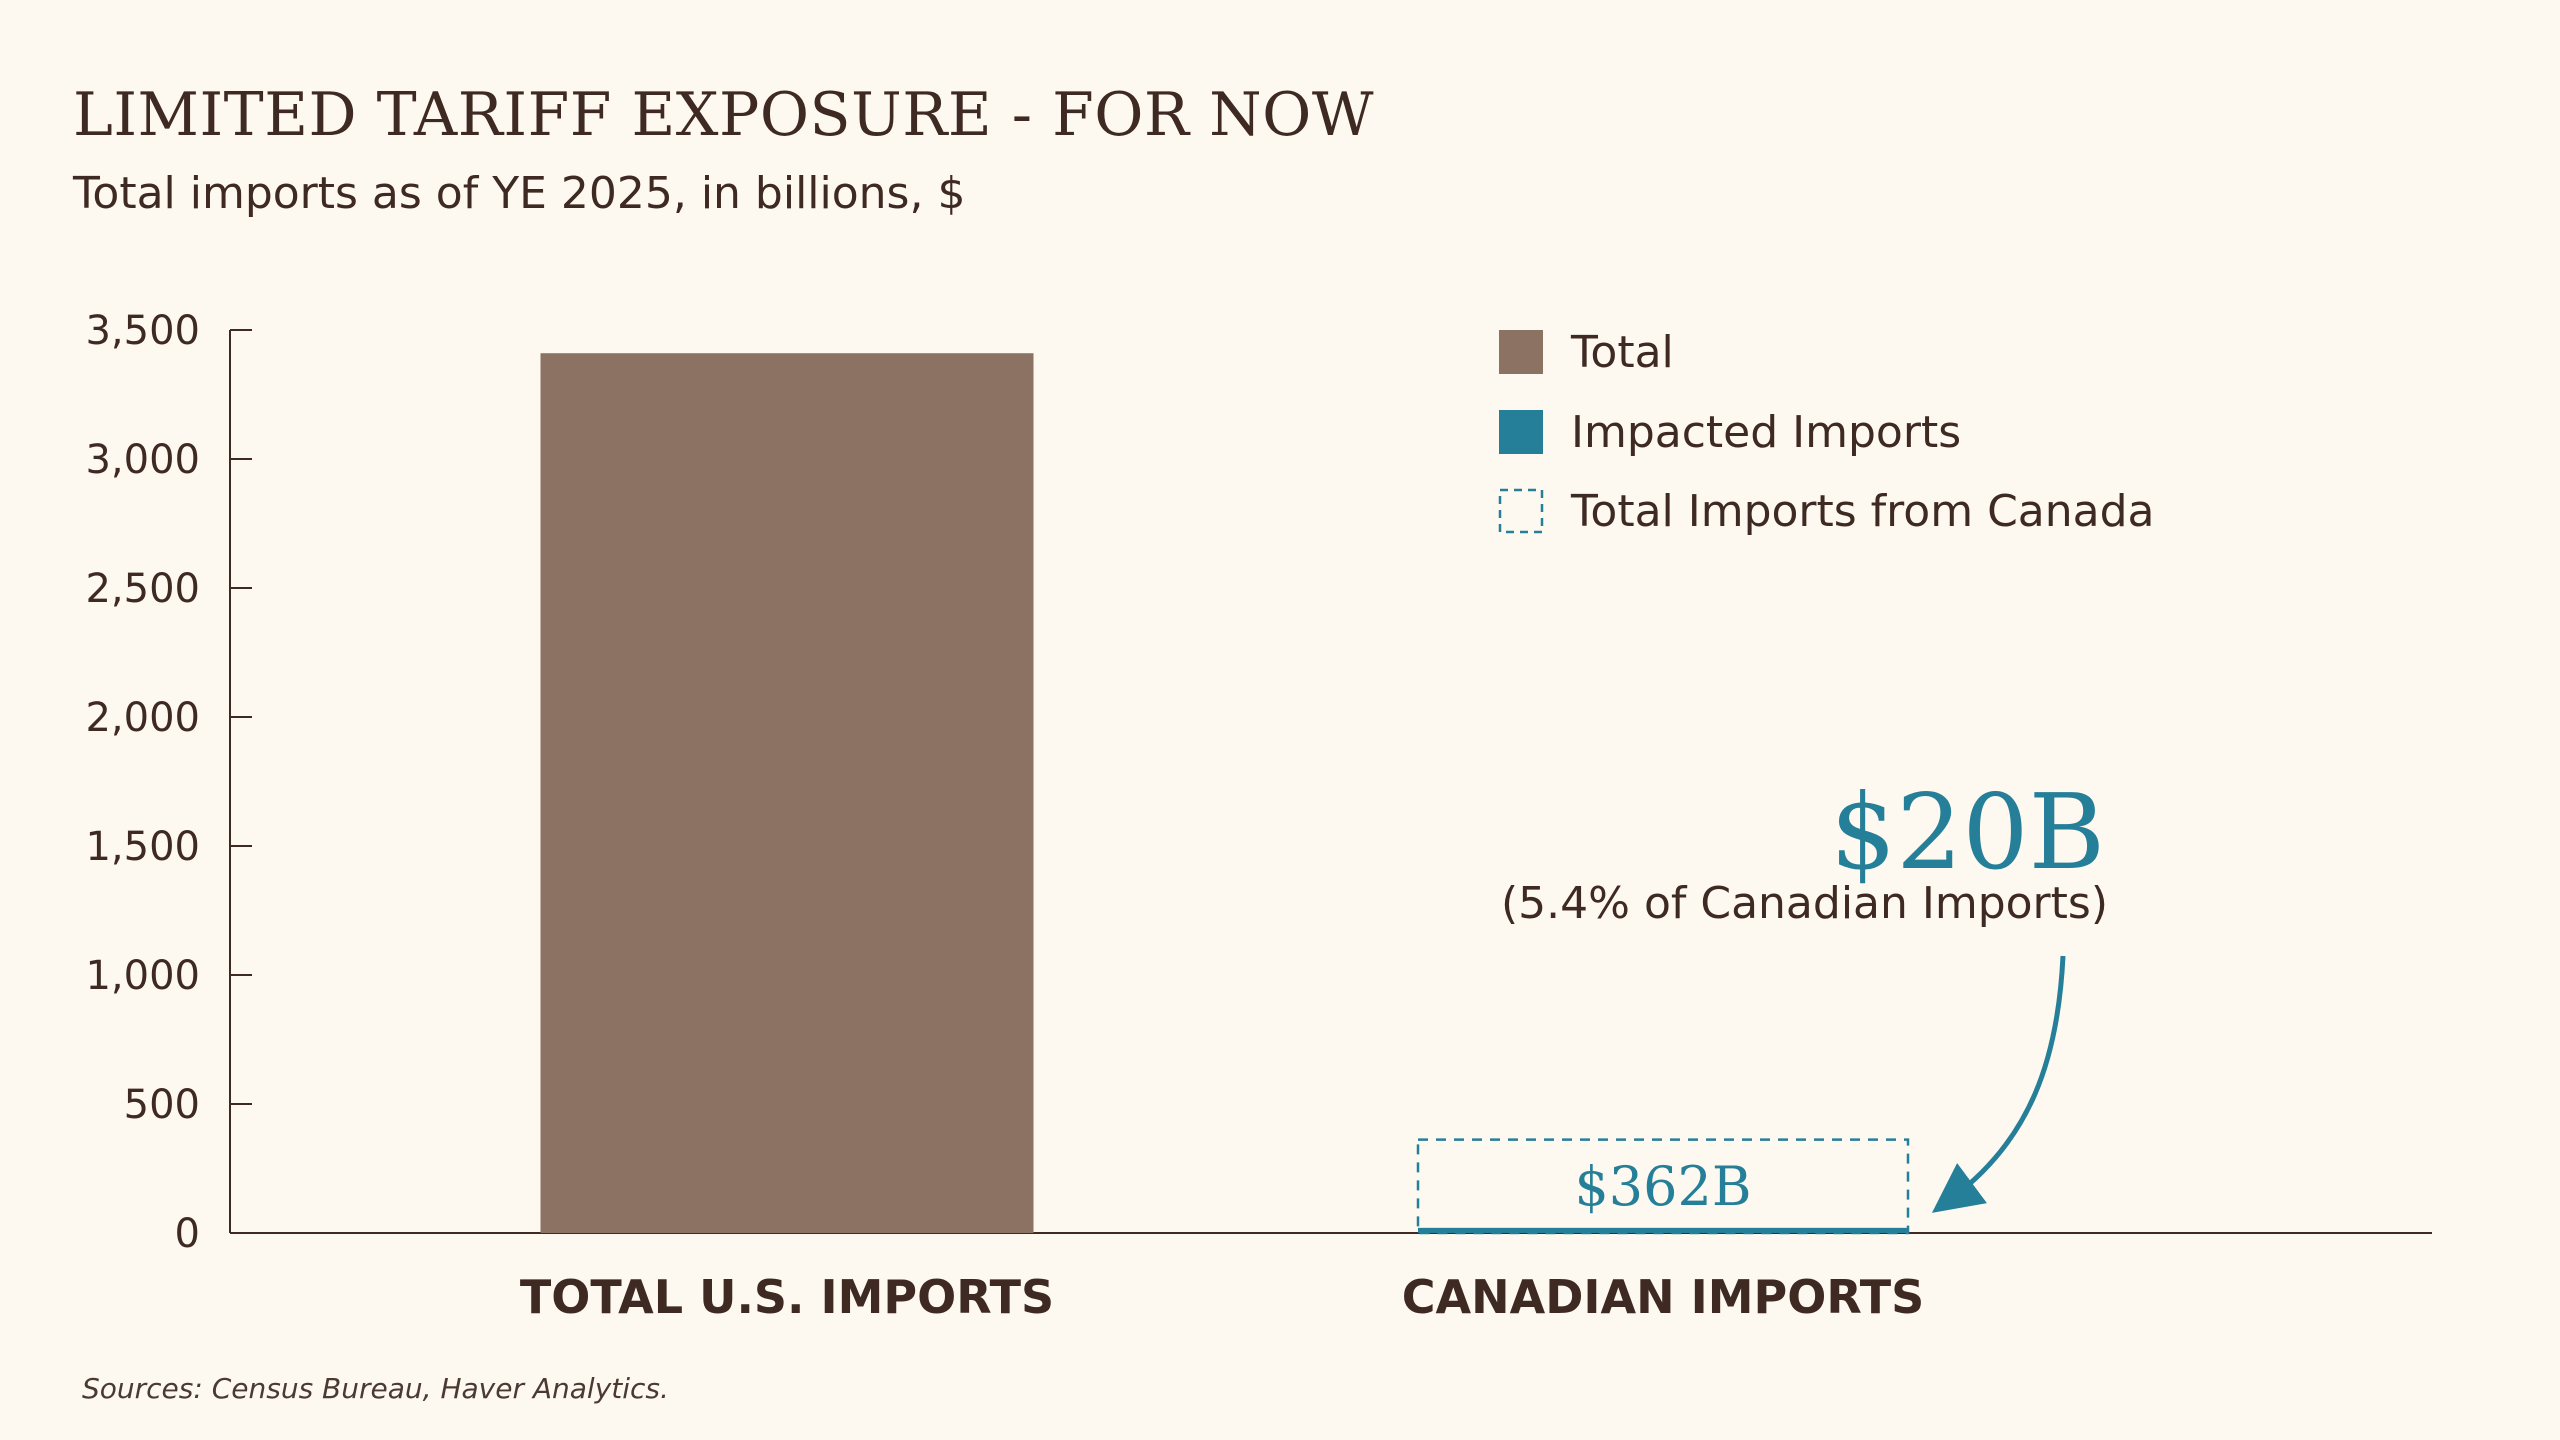 The image size is (2560, 1440). What do you see at coordinates (1521, 432) in the screenshot?
I see `legend-swatch-impacted` at bounding box center [1521, 432].